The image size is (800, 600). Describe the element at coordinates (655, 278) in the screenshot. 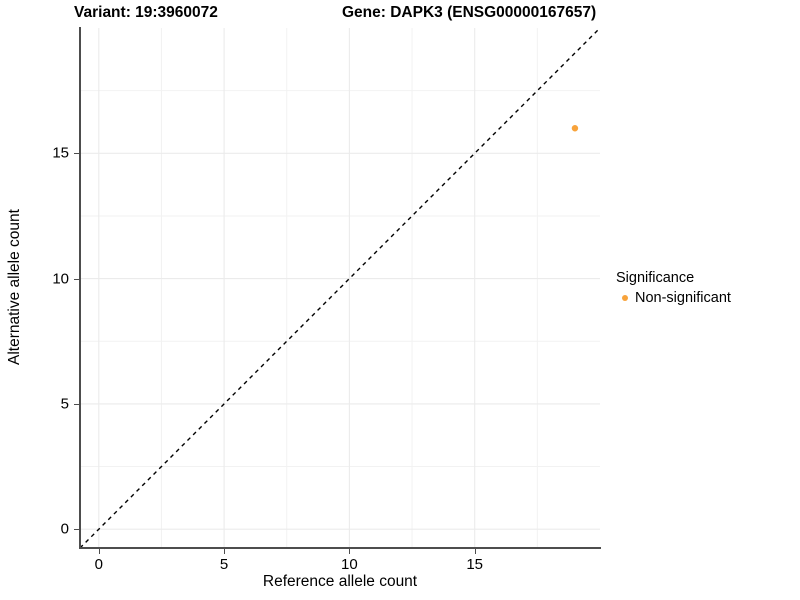

I see `legend-title: Significance` at that location.